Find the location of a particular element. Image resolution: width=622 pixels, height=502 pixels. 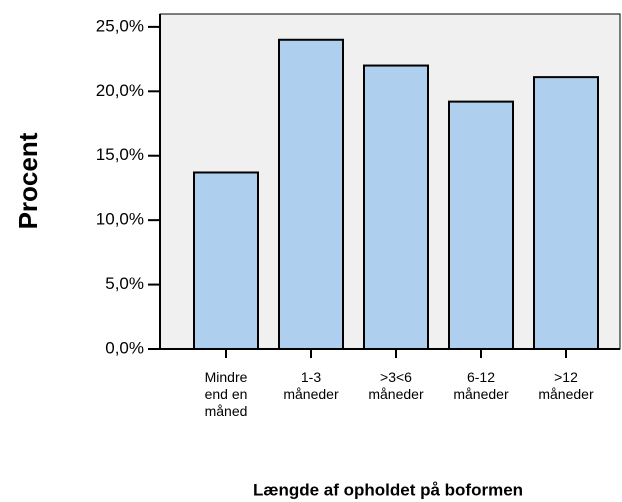

y-tick-label: 20,0% is located at coordinates (120, 90).